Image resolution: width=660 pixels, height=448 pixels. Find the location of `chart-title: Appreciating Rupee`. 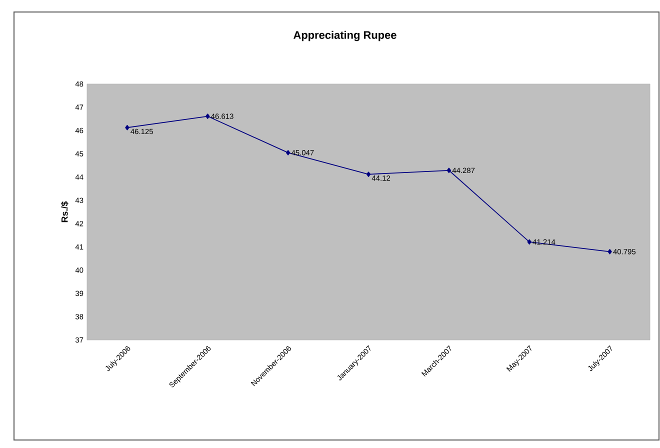

chart-title: Appreciating Rupee is located at coordinates (345, 36).